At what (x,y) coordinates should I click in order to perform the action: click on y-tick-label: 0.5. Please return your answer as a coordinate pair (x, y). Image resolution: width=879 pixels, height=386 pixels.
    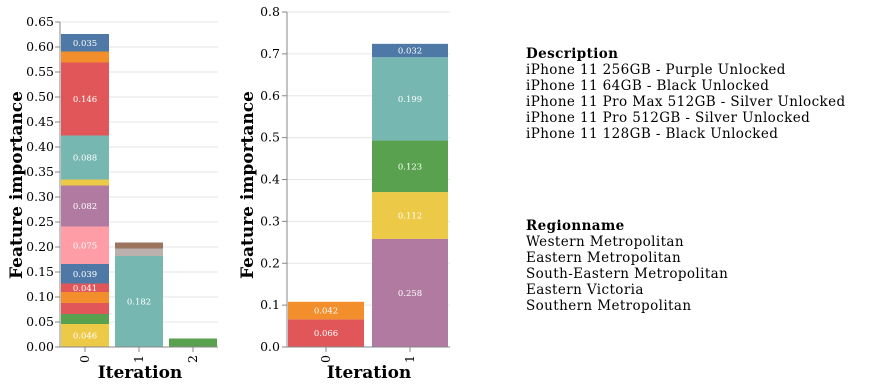
    Looking at the image, I should click on (270, 137).